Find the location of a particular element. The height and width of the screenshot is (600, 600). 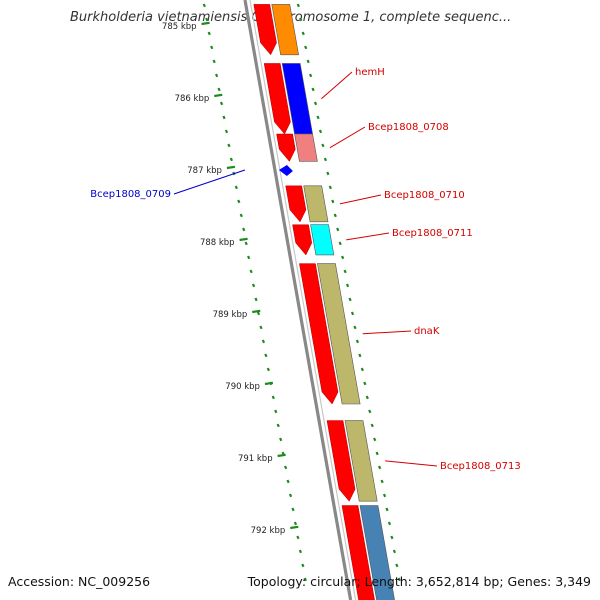

gene-label: hemH is located at coordinates (370, 72).